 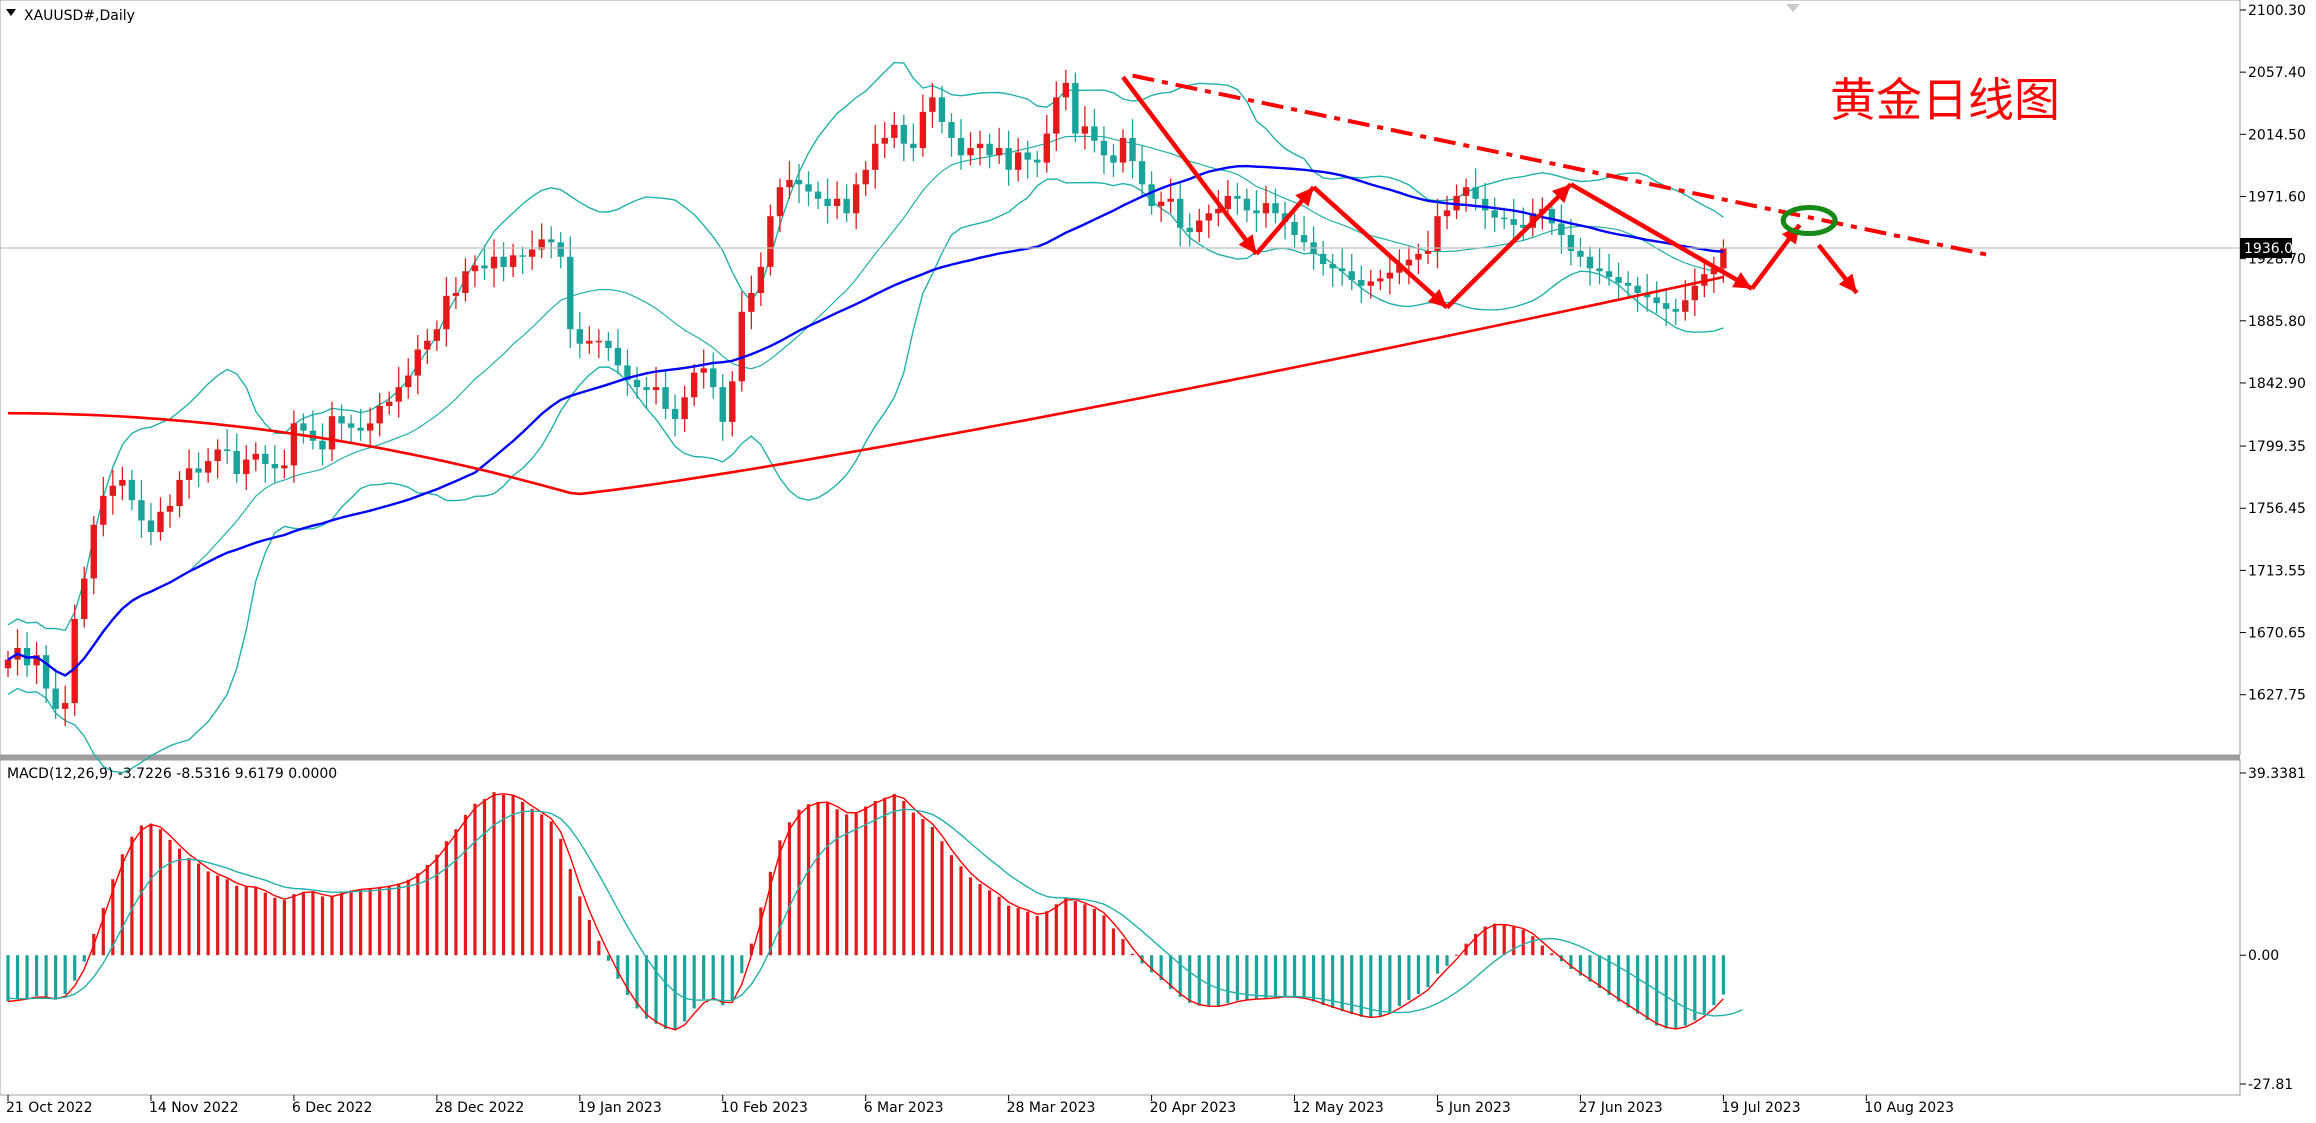 I want to click on x-tick-label: 6 Dec 2022, so click(x=332, y=1108).